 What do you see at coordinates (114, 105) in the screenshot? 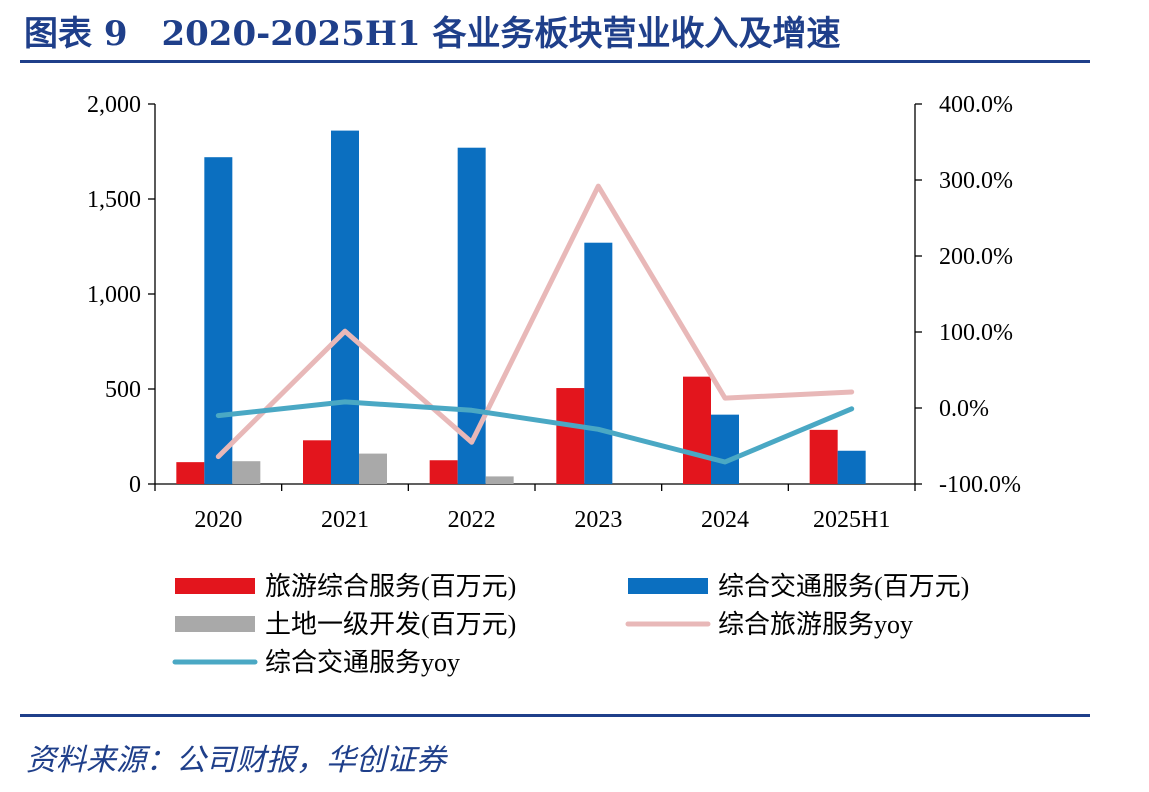
I see `y-left-tick-label: 2,000` at bounding box center [114, 105].